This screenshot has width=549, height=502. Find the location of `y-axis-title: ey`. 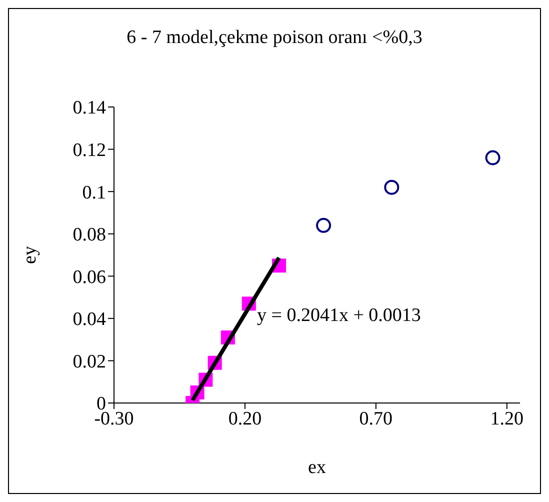

y-axis-title: ey is located at coordinates (30, 255).